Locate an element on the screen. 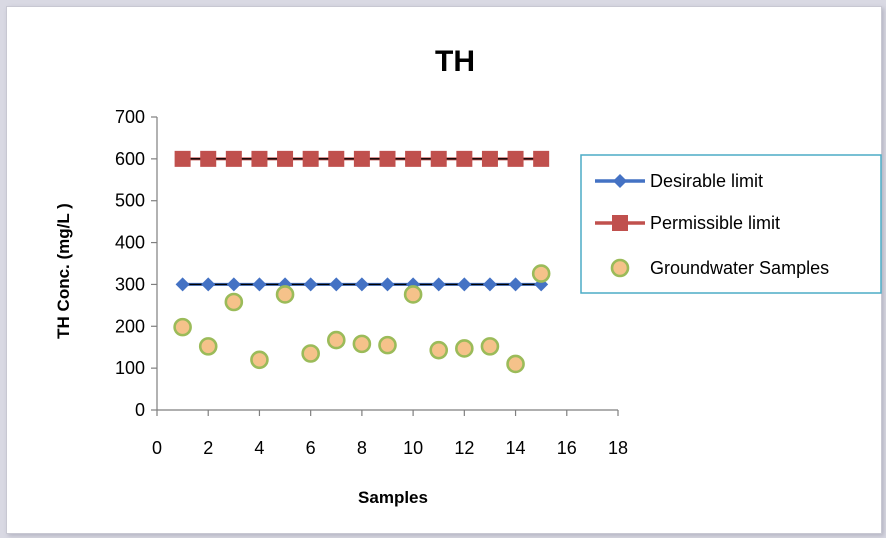 The width and height of the screenshot is (886, 538). x-tick-label: 10 is located at coordinates (413, 448).